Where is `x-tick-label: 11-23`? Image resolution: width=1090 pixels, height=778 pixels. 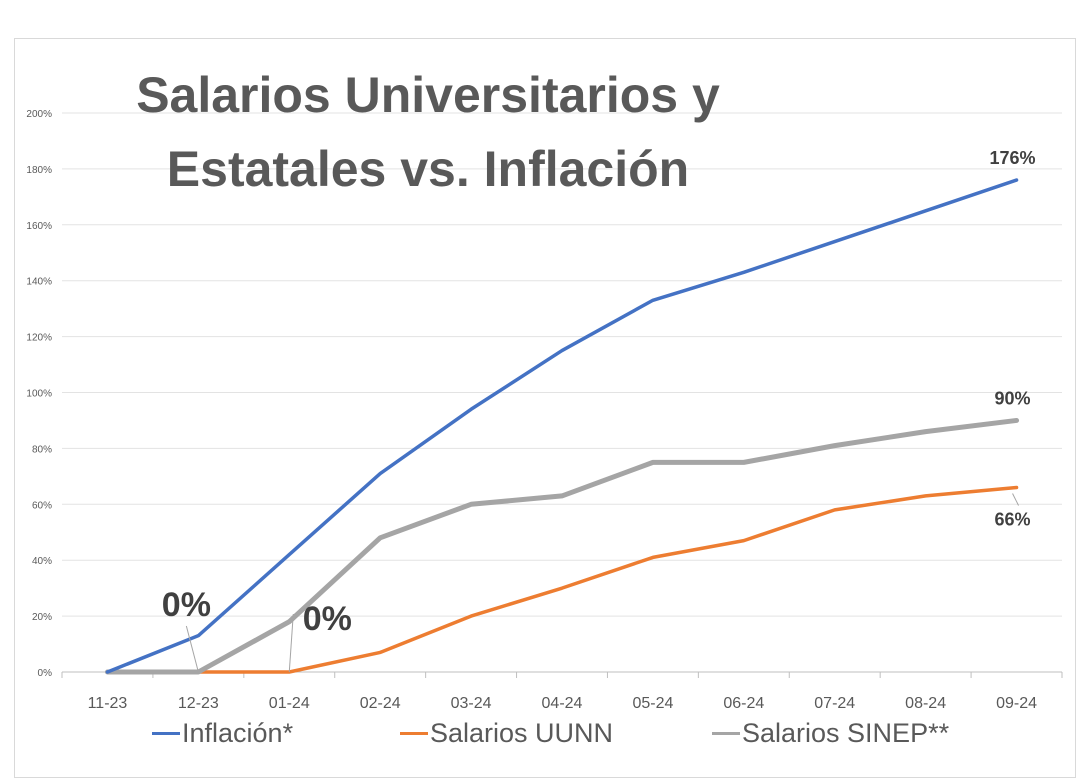 x-tick-label: 11-23 is located at coordinates (108, 703).